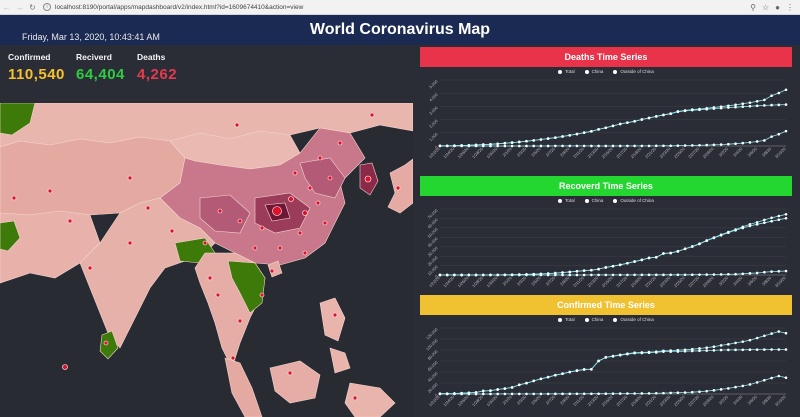 The image size is (800, 417). Describe the element at coordinates (437, 147) in the screenshot. I see `y-tick-label: 0` at that location.